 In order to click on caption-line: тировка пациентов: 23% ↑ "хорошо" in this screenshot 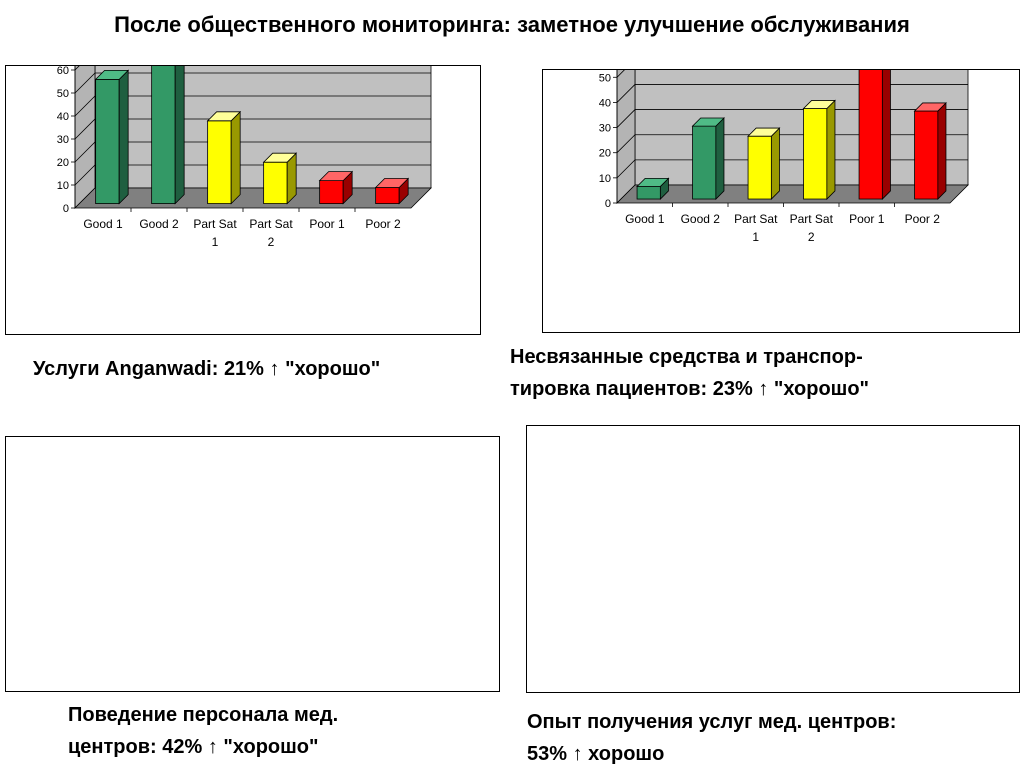, I will do `click(690, 389)`.